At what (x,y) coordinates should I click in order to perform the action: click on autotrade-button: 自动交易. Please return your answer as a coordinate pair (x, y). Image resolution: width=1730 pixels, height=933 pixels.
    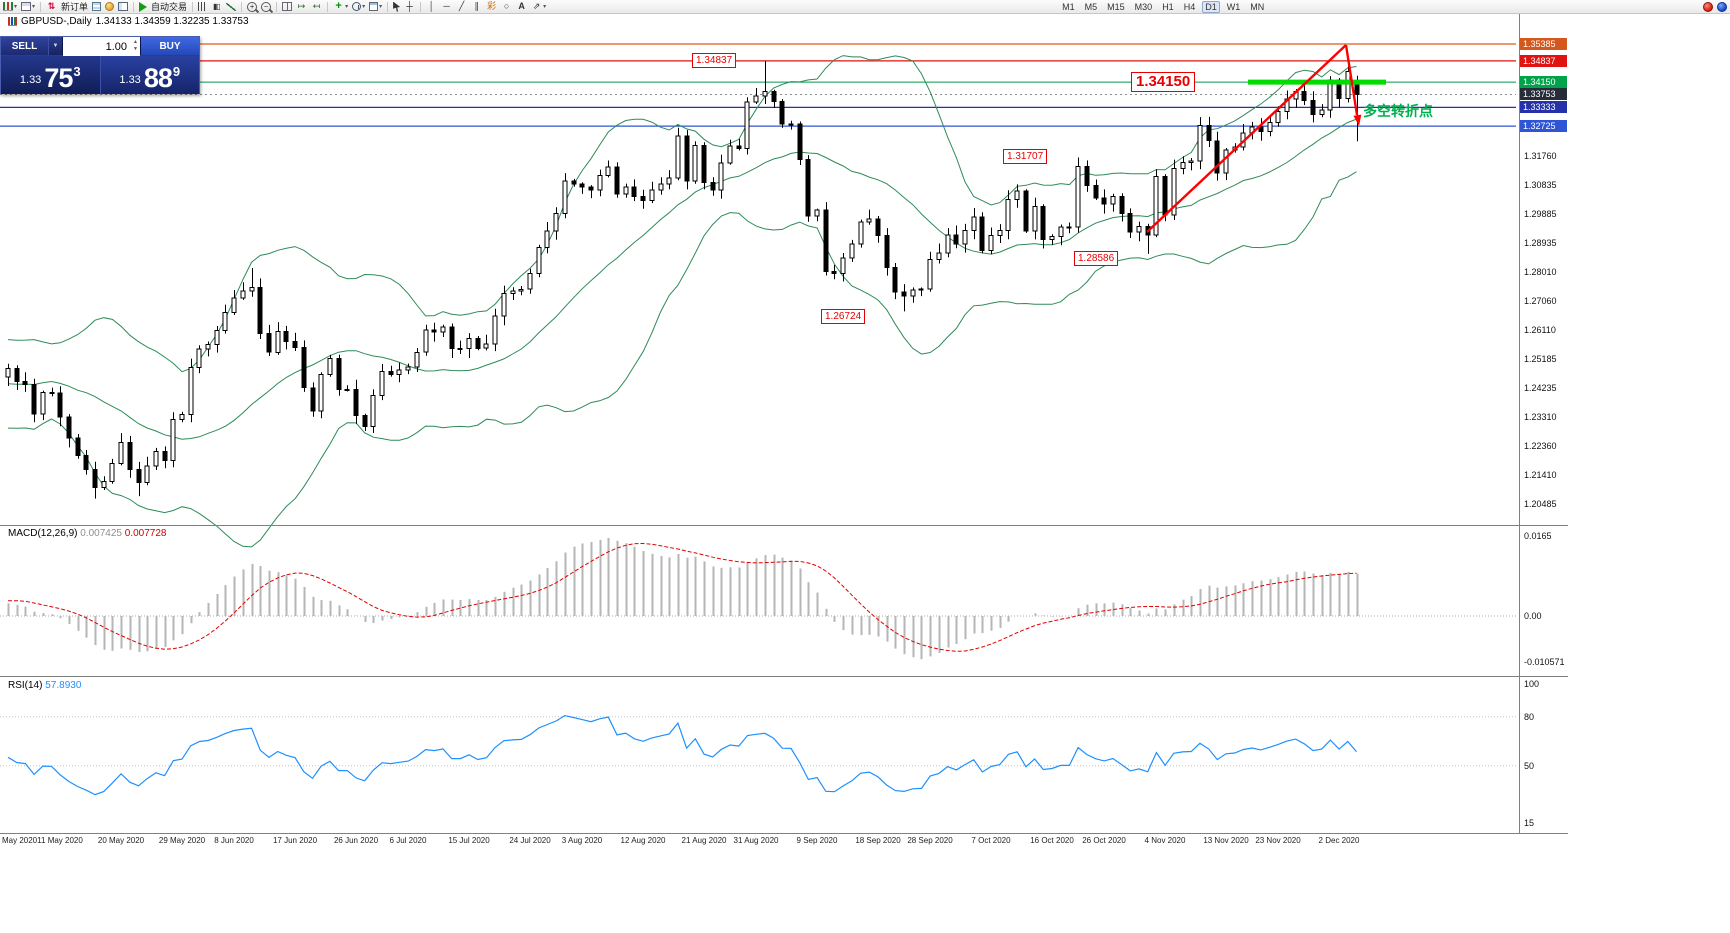
    Looking at the image, I should click on (169, 7).